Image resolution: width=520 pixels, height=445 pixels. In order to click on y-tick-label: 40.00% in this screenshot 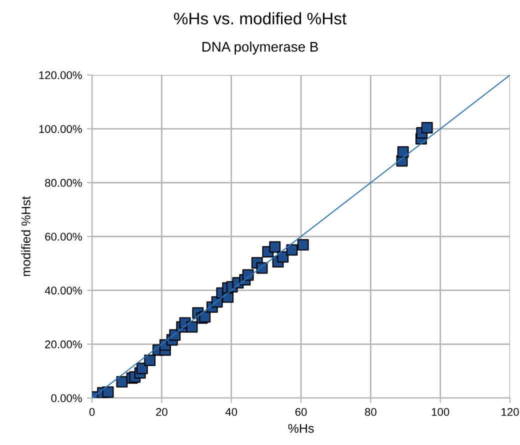, I will do `click(63, 290)`.